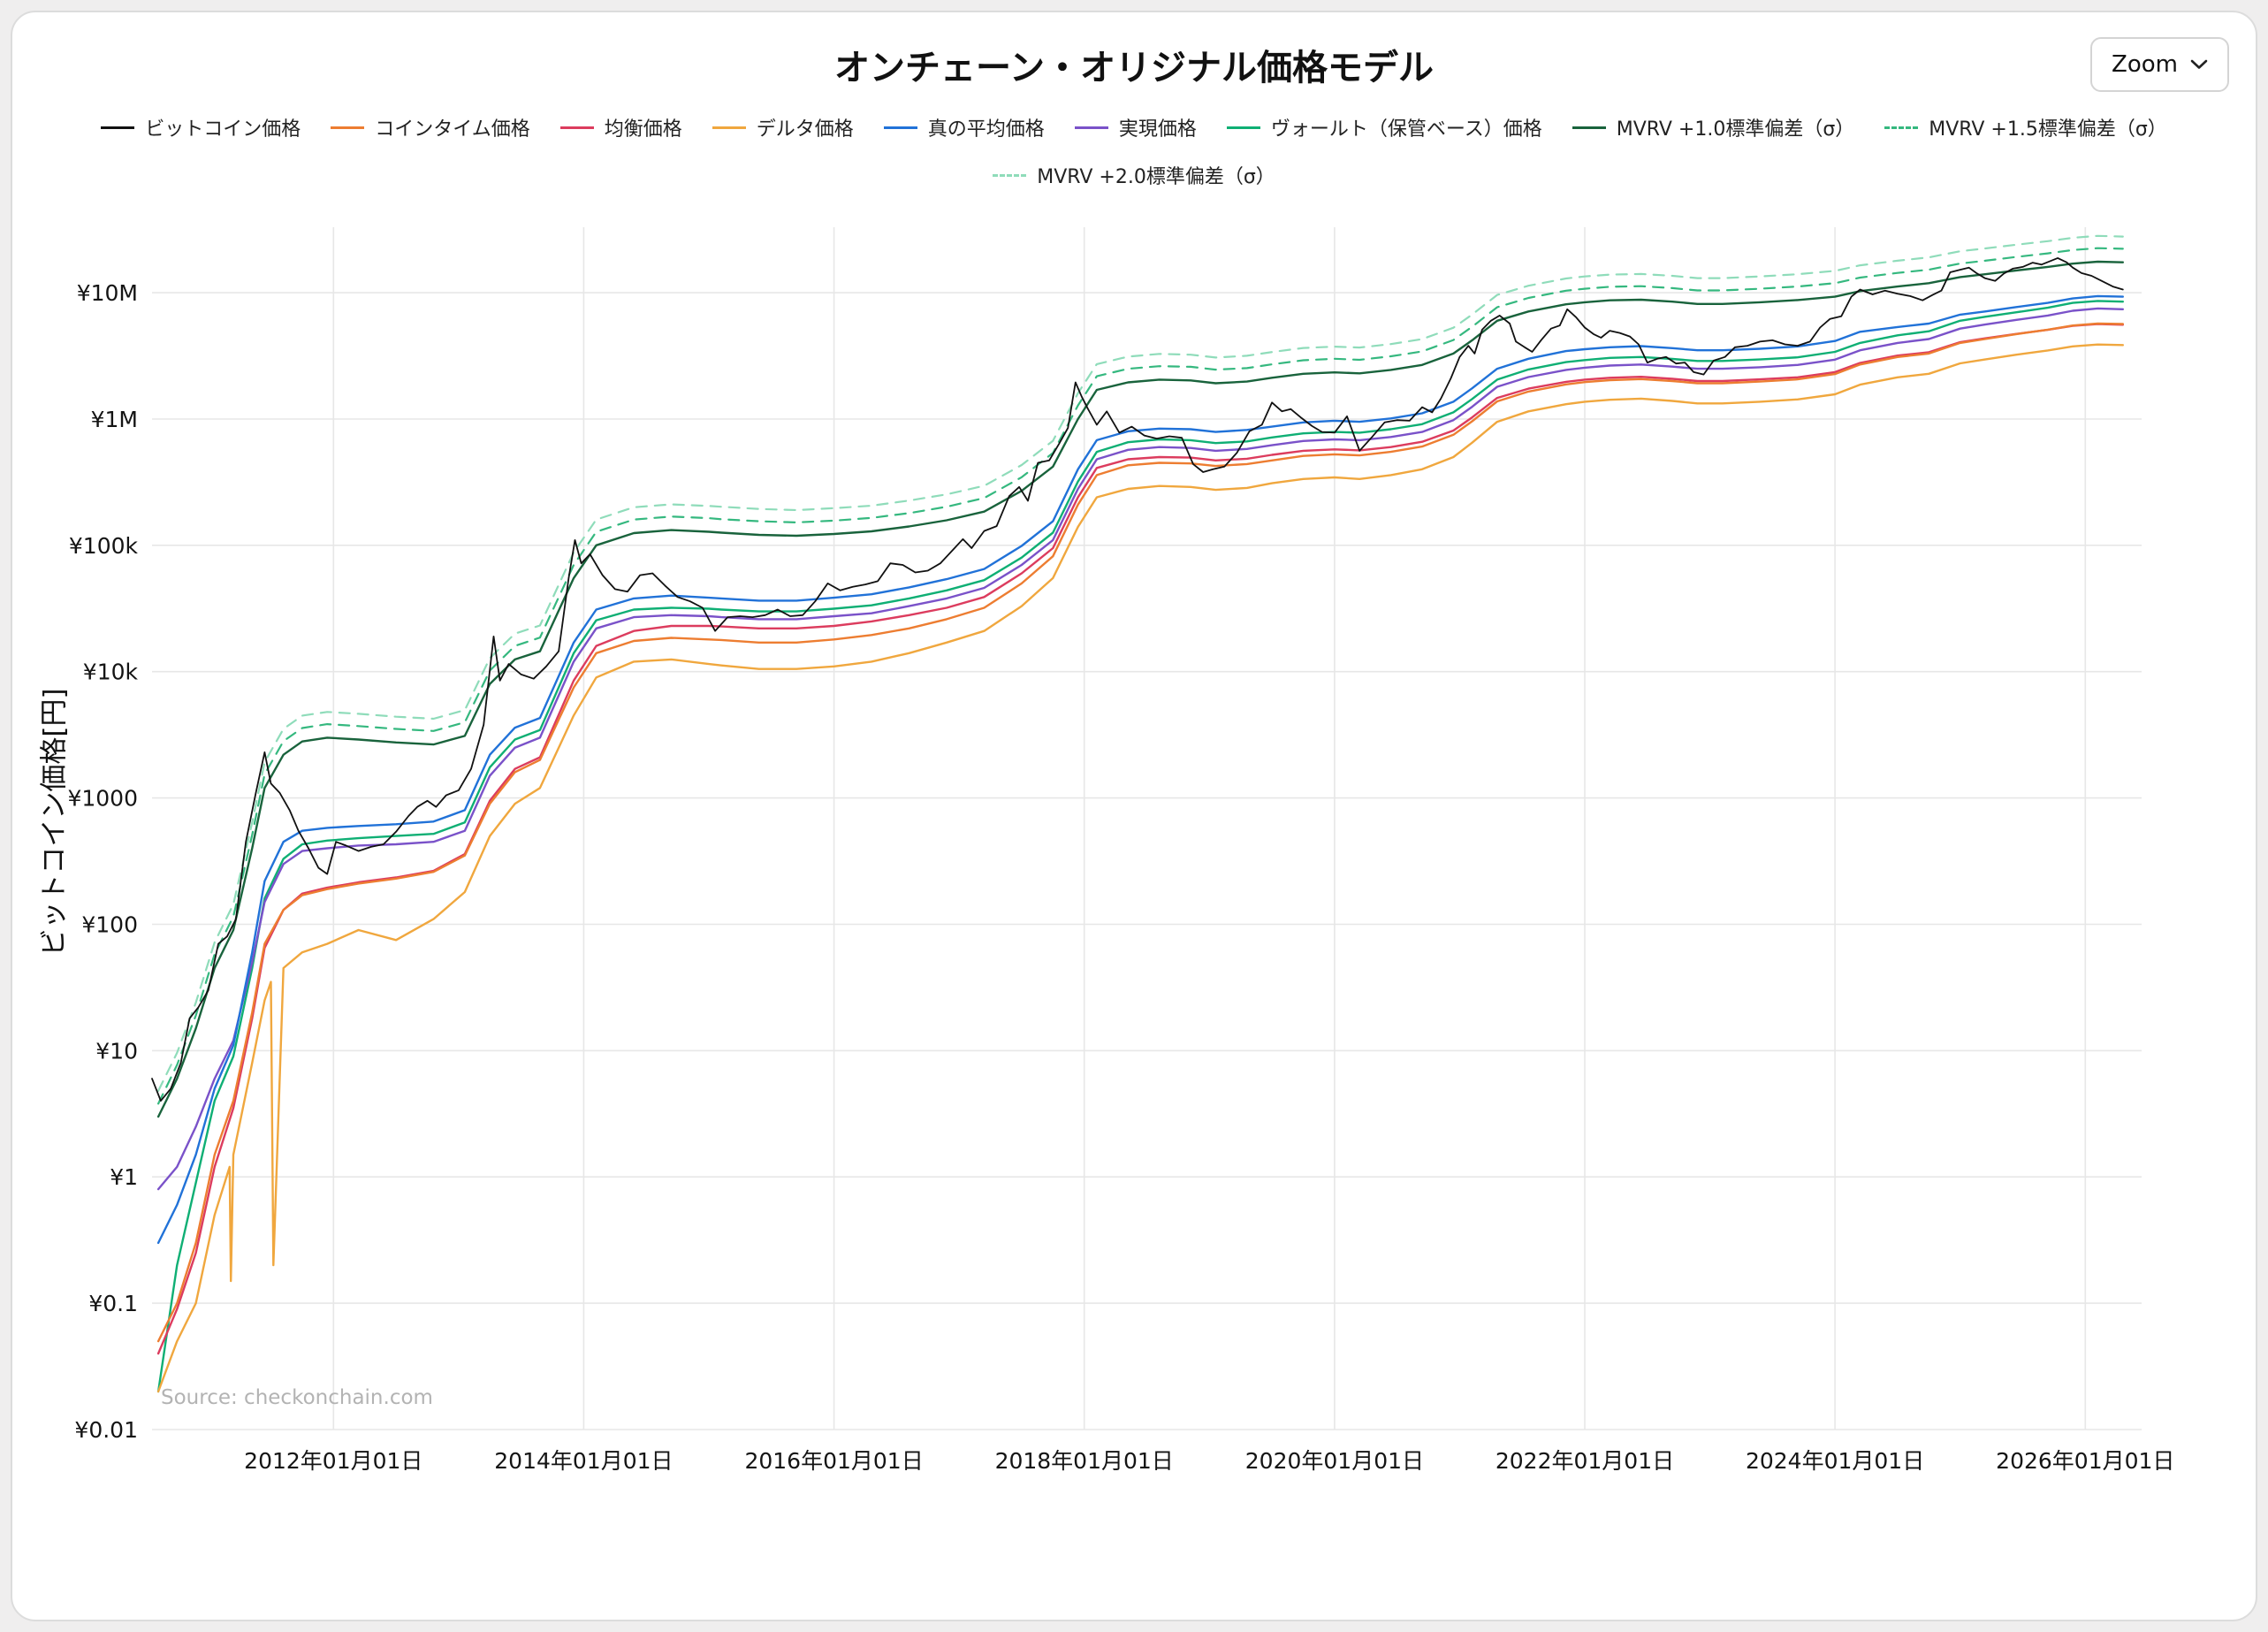  What do you see at coordinates (453, 129) in the screenshot?
I see `legend-label: コインタイム価格` at bounding box center [453, 129].